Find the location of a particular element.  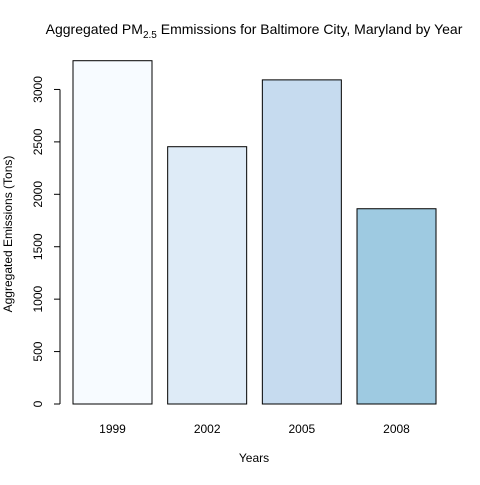

x-axis-labels: 1999 2002 2005 2008 is located at coordinates (254, 429).